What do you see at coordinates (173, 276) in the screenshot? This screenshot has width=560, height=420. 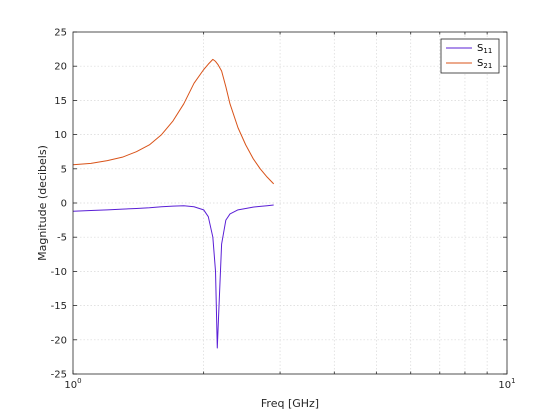 I see `series-line-s11` at bounding box center [173, 276].